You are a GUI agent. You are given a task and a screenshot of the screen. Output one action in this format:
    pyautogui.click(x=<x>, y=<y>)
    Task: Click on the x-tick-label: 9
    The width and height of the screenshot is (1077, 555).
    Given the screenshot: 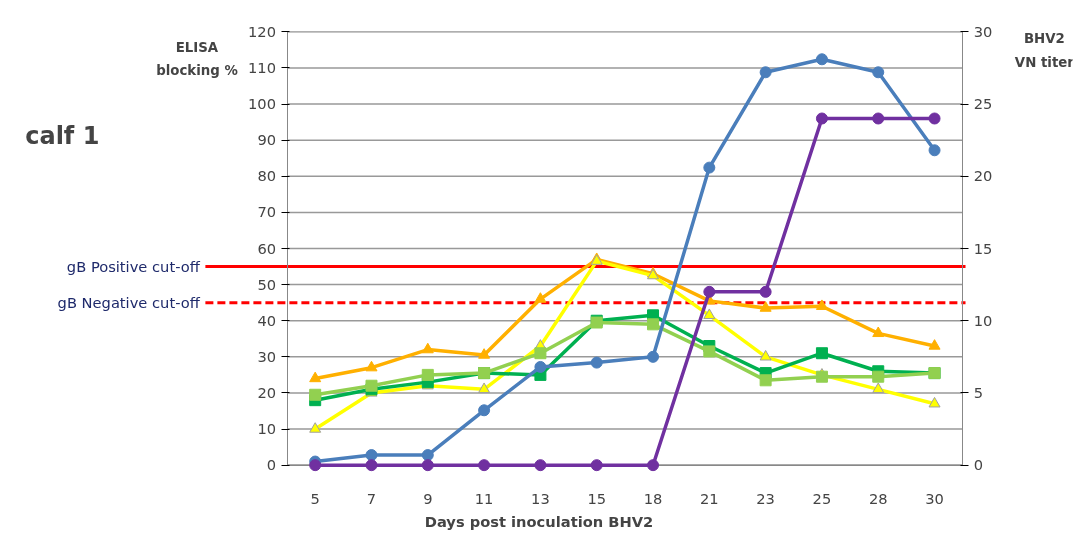 What is the action you would take?
    pyautogui.click(x=428, y=498)
    